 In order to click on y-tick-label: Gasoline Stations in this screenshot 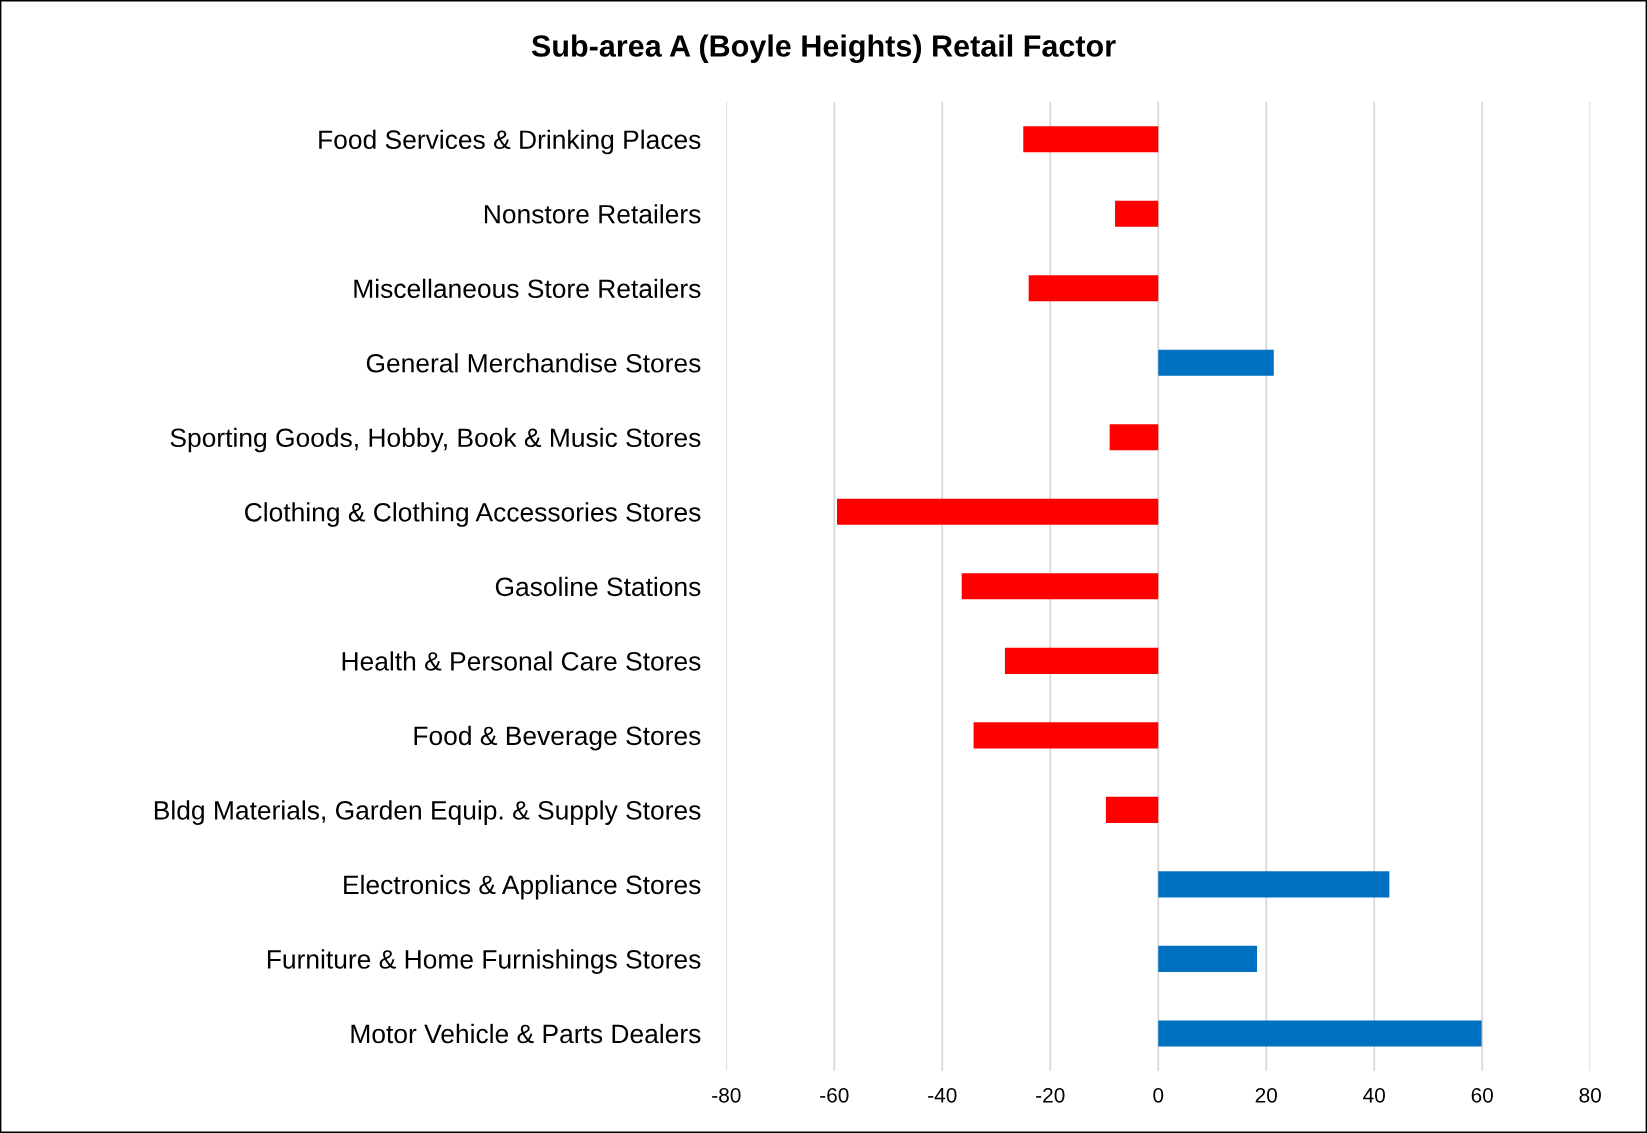, I will do `click(598, 586)`.